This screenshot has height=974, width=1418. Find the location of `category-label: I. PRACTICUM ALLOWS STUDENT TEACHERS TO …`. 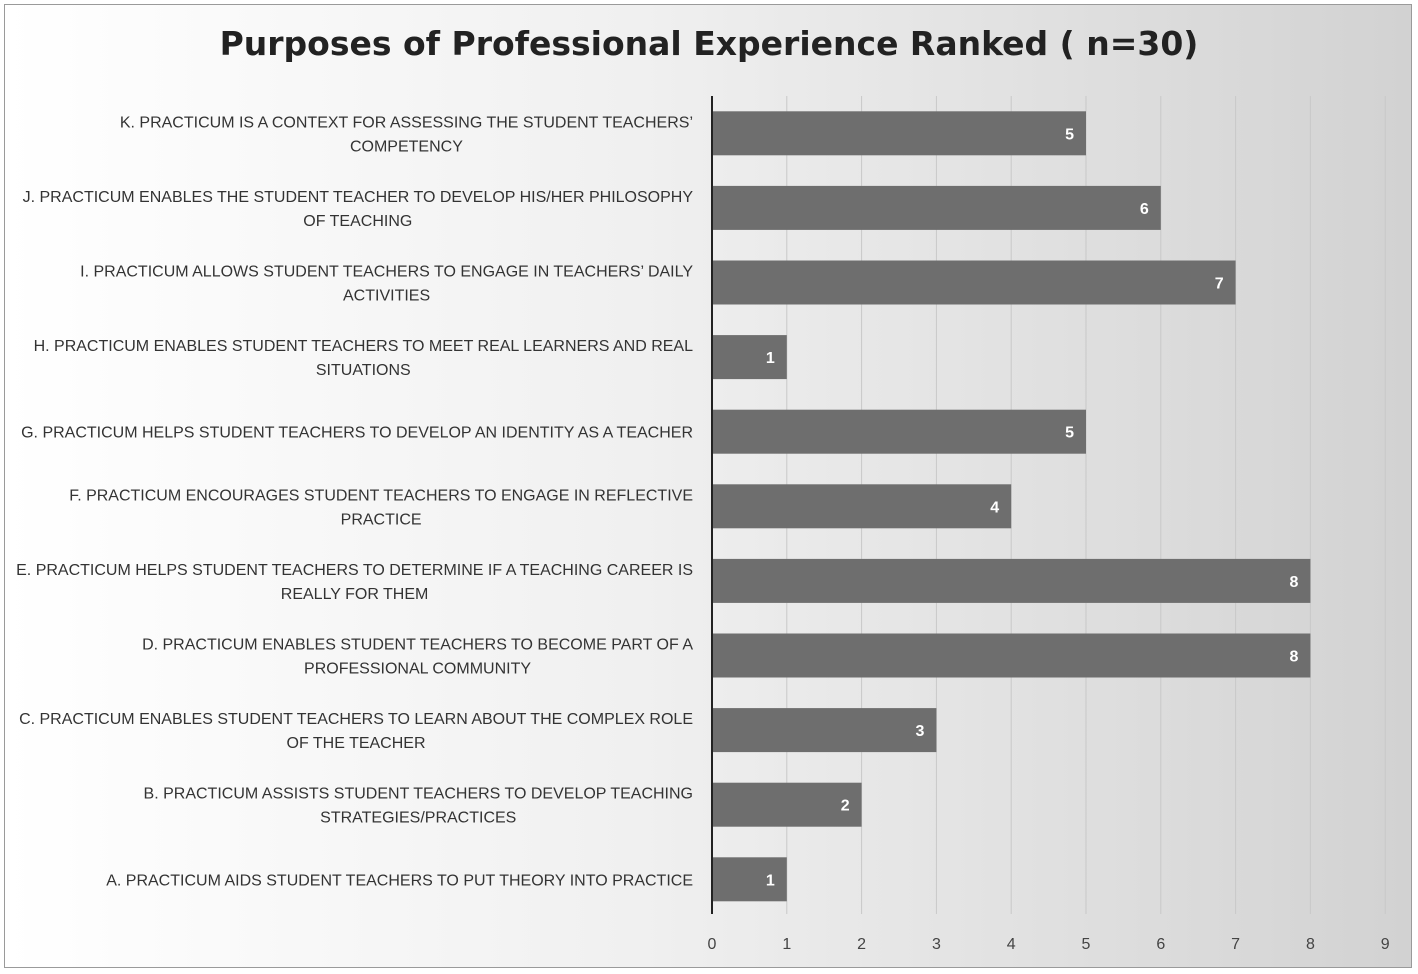

category-label: I. PRACTICUM ALLOWS STUDENT TEACHERS TO … is located at coordinates (386, 284).